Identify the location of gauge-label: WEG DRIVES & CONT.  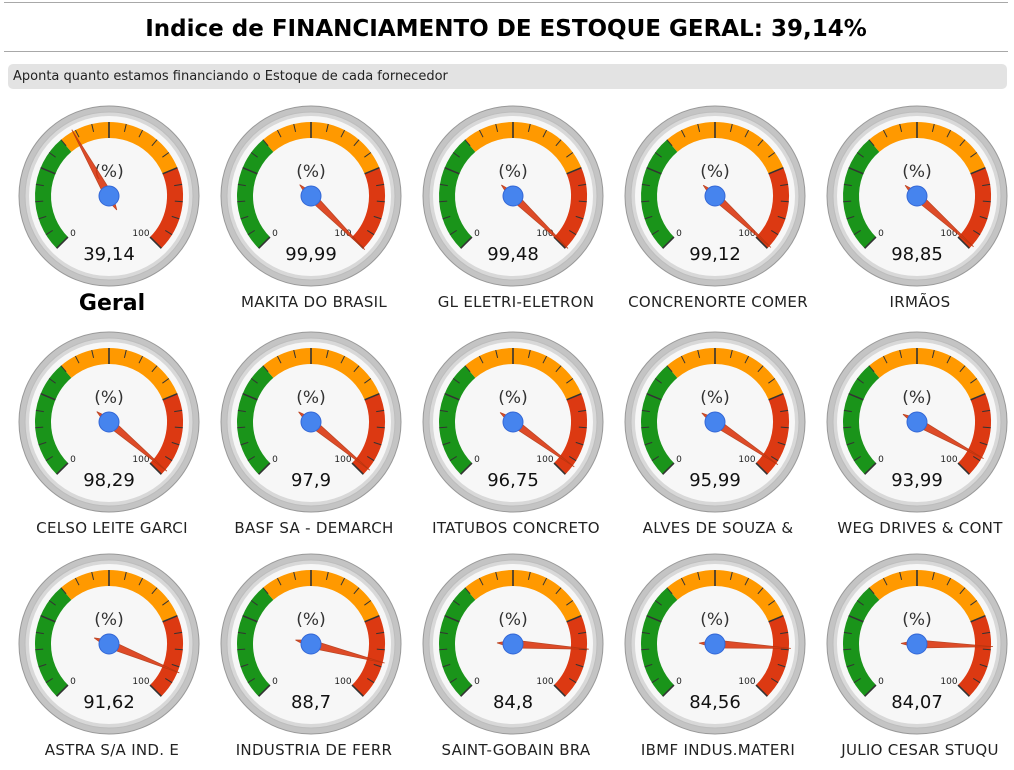
(920, 528).